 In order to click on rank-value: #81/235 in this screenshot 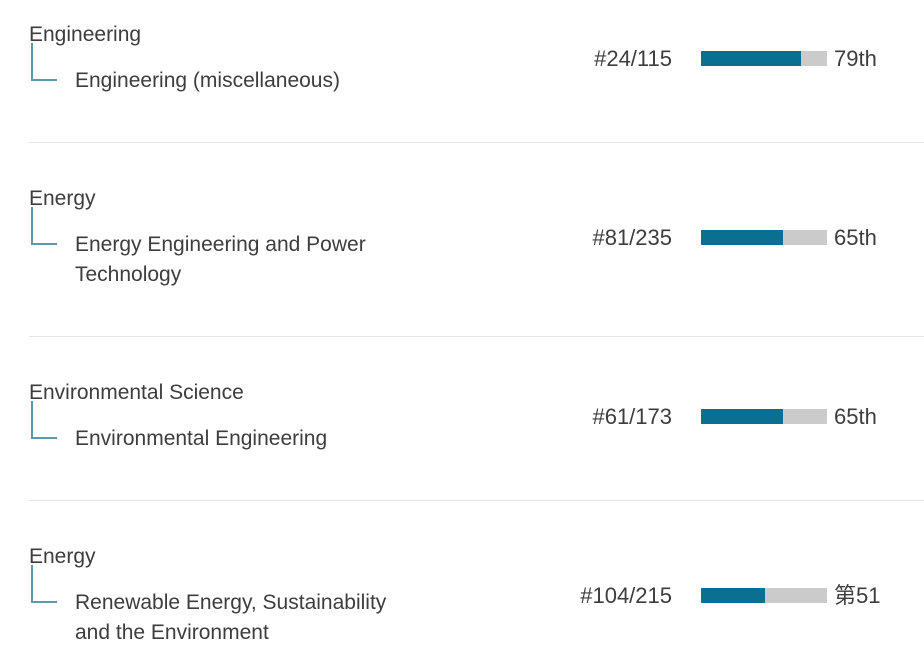, I will do `click(632, 237)`.